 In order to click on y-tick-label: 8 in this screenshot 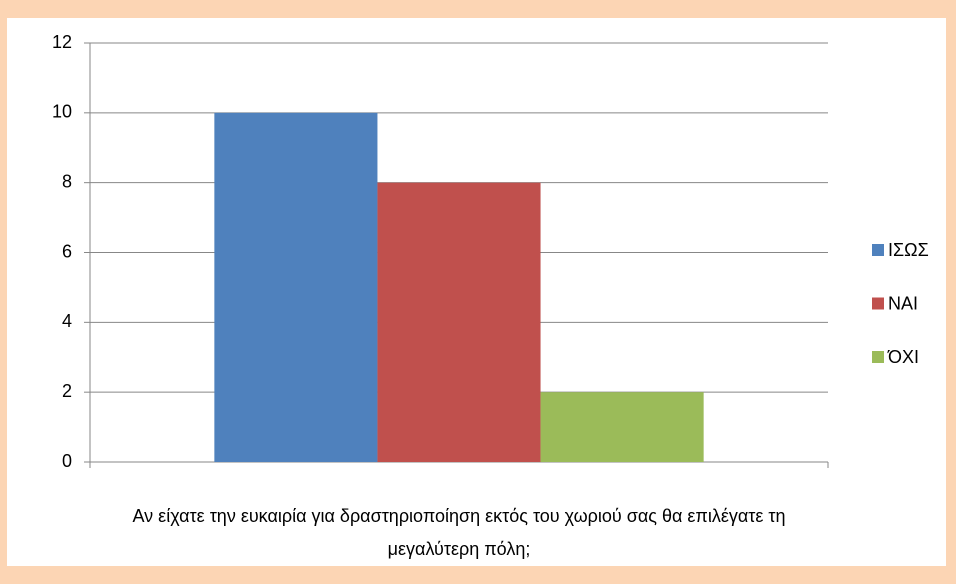, I will do `click(67, 181)`.